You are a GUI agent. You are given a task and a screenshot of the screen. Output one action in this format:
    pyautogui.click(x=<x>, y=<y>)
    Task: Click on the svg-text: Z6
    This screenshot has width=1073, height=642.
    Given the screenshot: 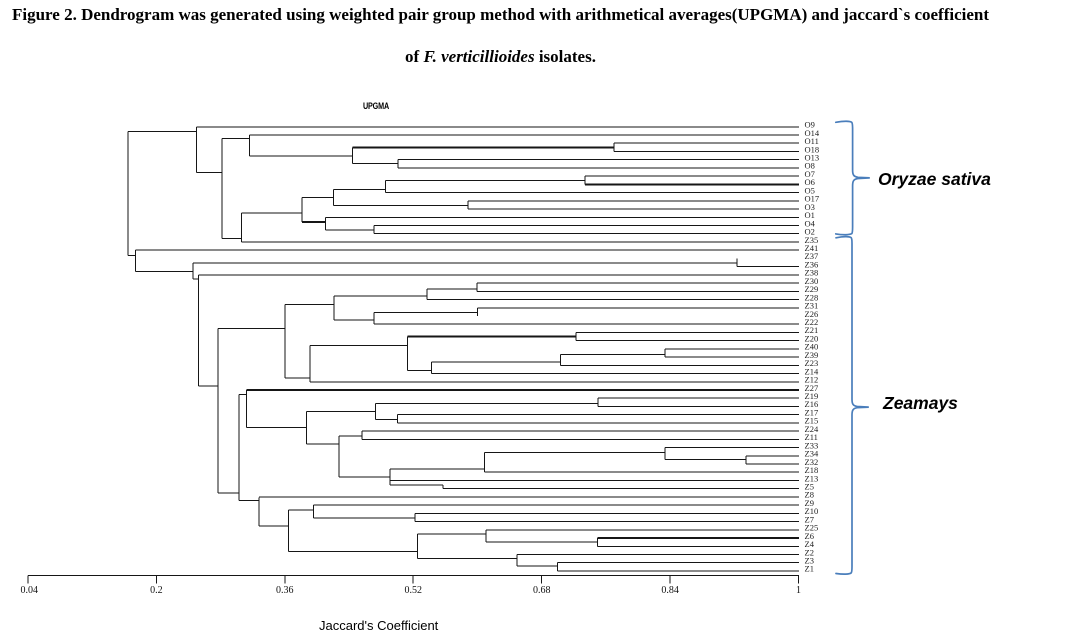 What is the action you would take?
    pyautogui.click(x=809, y=536)
    